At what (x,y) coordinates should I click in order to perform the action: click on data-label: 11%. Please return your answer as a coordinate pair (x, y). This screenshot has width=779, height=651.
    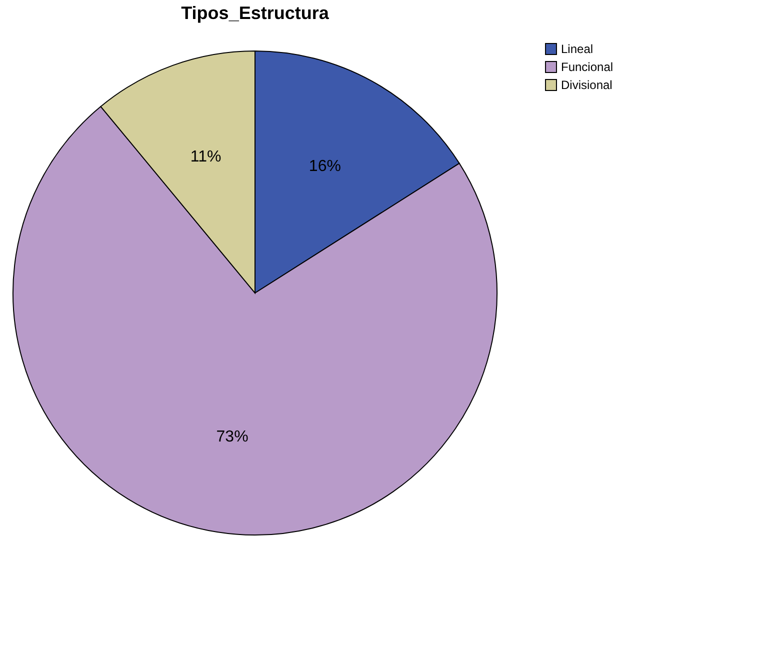
    Looking at the image, I should click on (206, 157).